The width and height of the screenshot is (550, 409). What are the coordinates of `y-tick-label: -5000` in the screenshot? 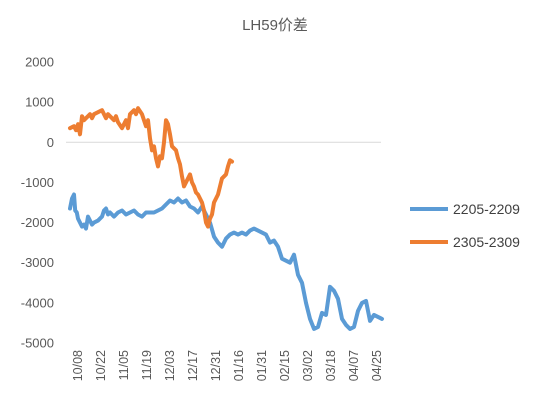 It's located at (37, 343).